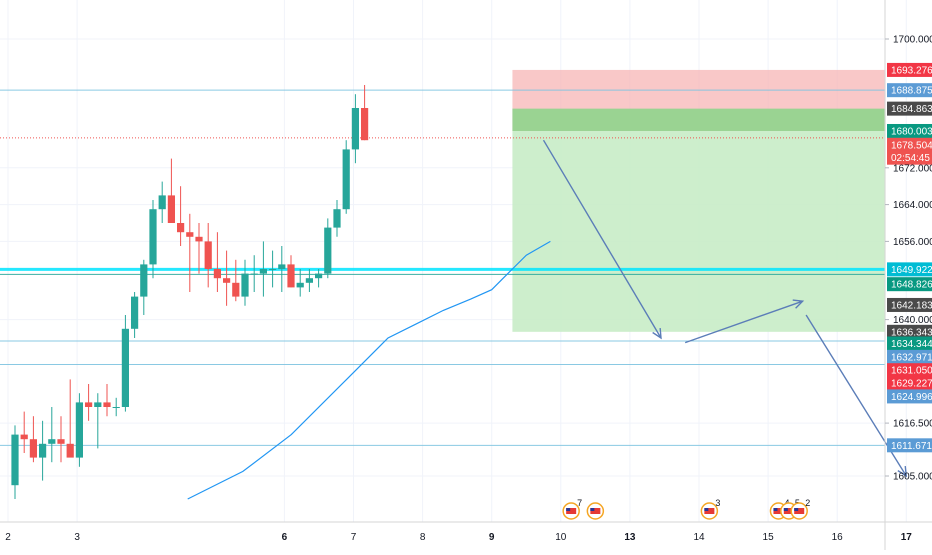  I want to click on price-tag-label: 1634.344, so click(911, 344).